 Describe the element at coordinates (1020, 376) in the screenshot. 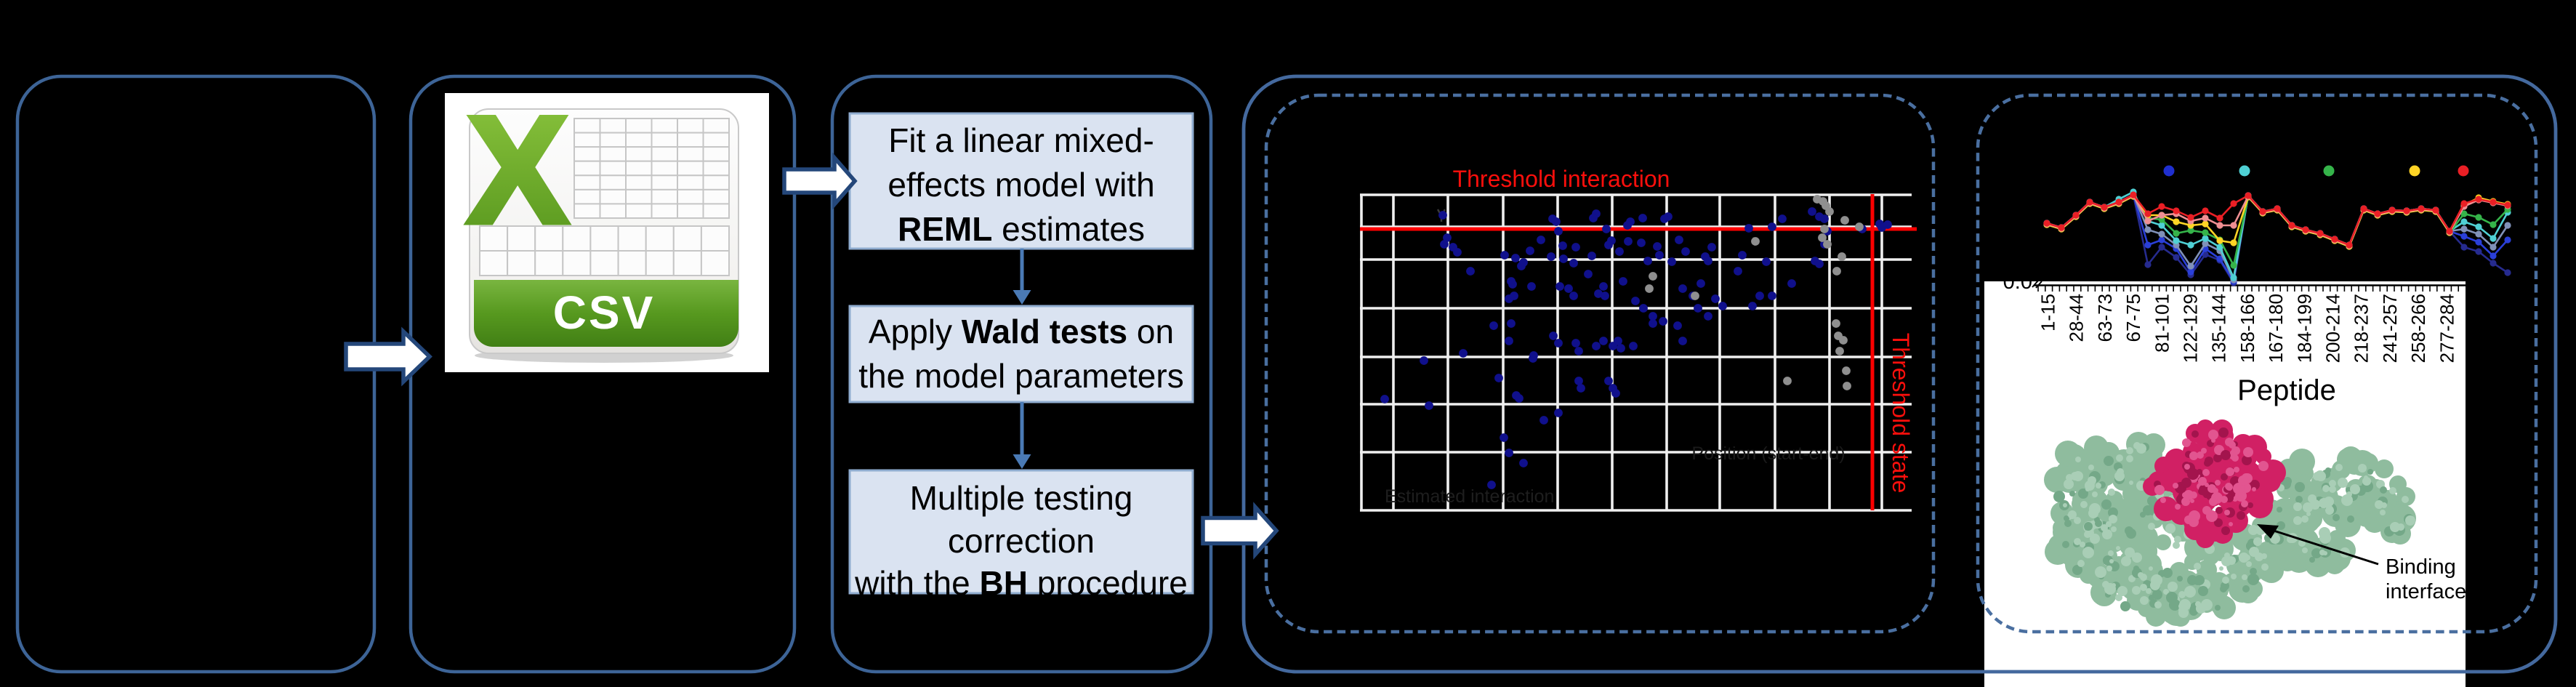

I see `svg-text: the model parameters` at that location.